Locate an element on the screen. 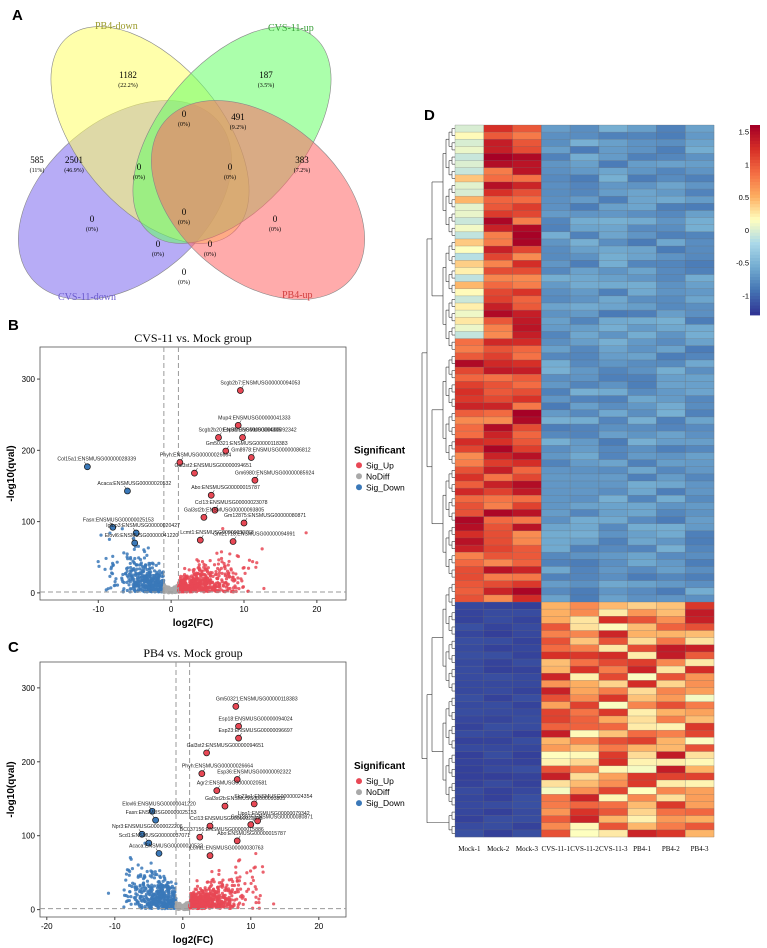 Image resolution: width=767 pixels, height=948 pixels. venn-region-percent: (0%) is located at coordinates (184, 124).